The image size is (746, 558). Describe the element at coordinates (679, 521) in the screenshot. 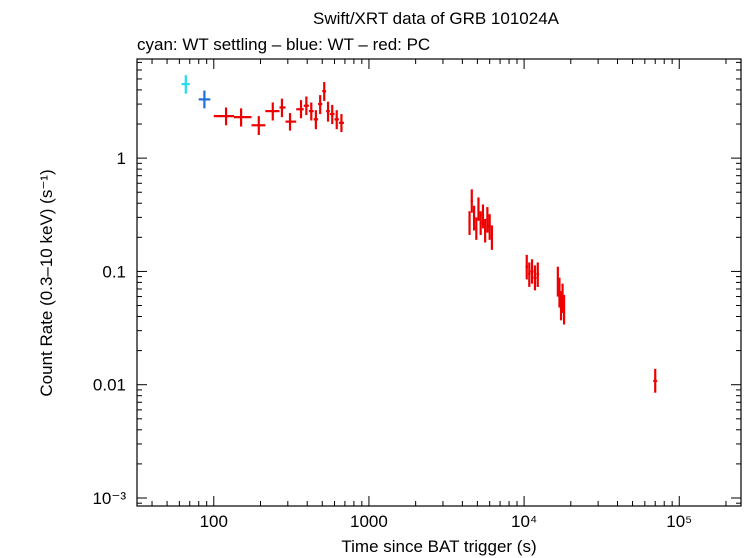

I see `x-tick-label: 10⁵` at that location.